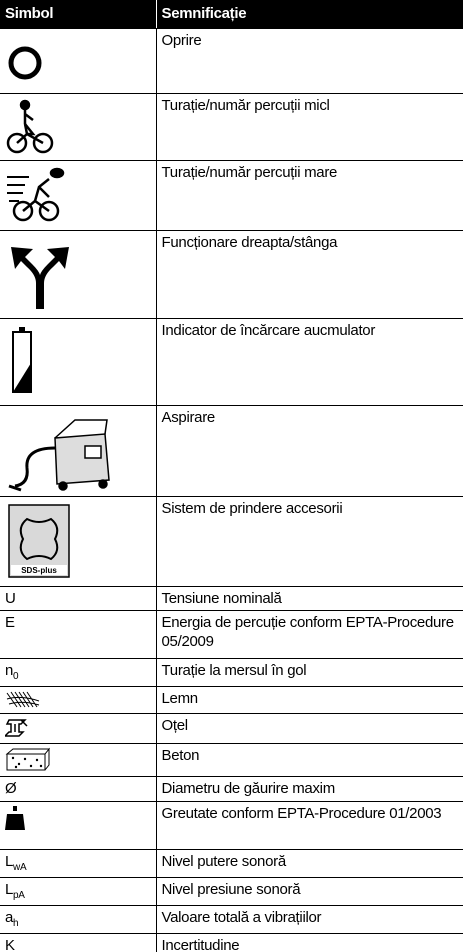 The width and height of the screenshot is (463, 952). Describe the element at coordinates (309, 728) in the screenshot. I see `meaning: Oțel` at that location.